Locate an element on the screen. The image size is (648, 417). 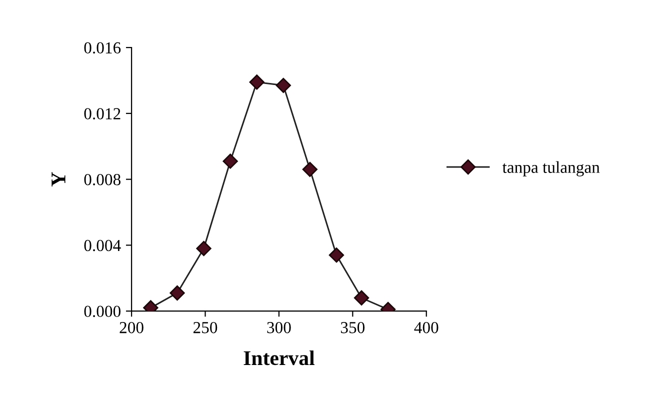
x-tick-label: 250 is located at coordinates (205, 328).